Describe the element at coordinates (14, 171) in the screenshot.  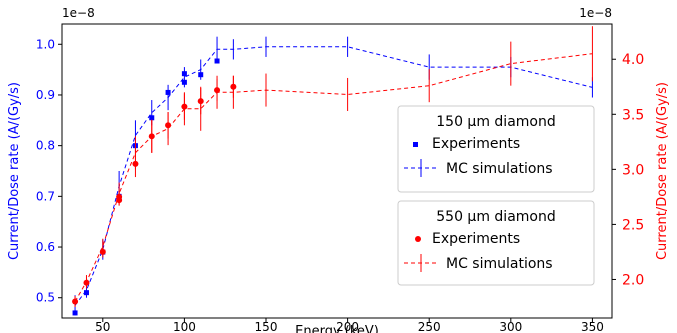
I see `left-axis-label: Current/Dose rate (A/(Gy/s)` at that location.